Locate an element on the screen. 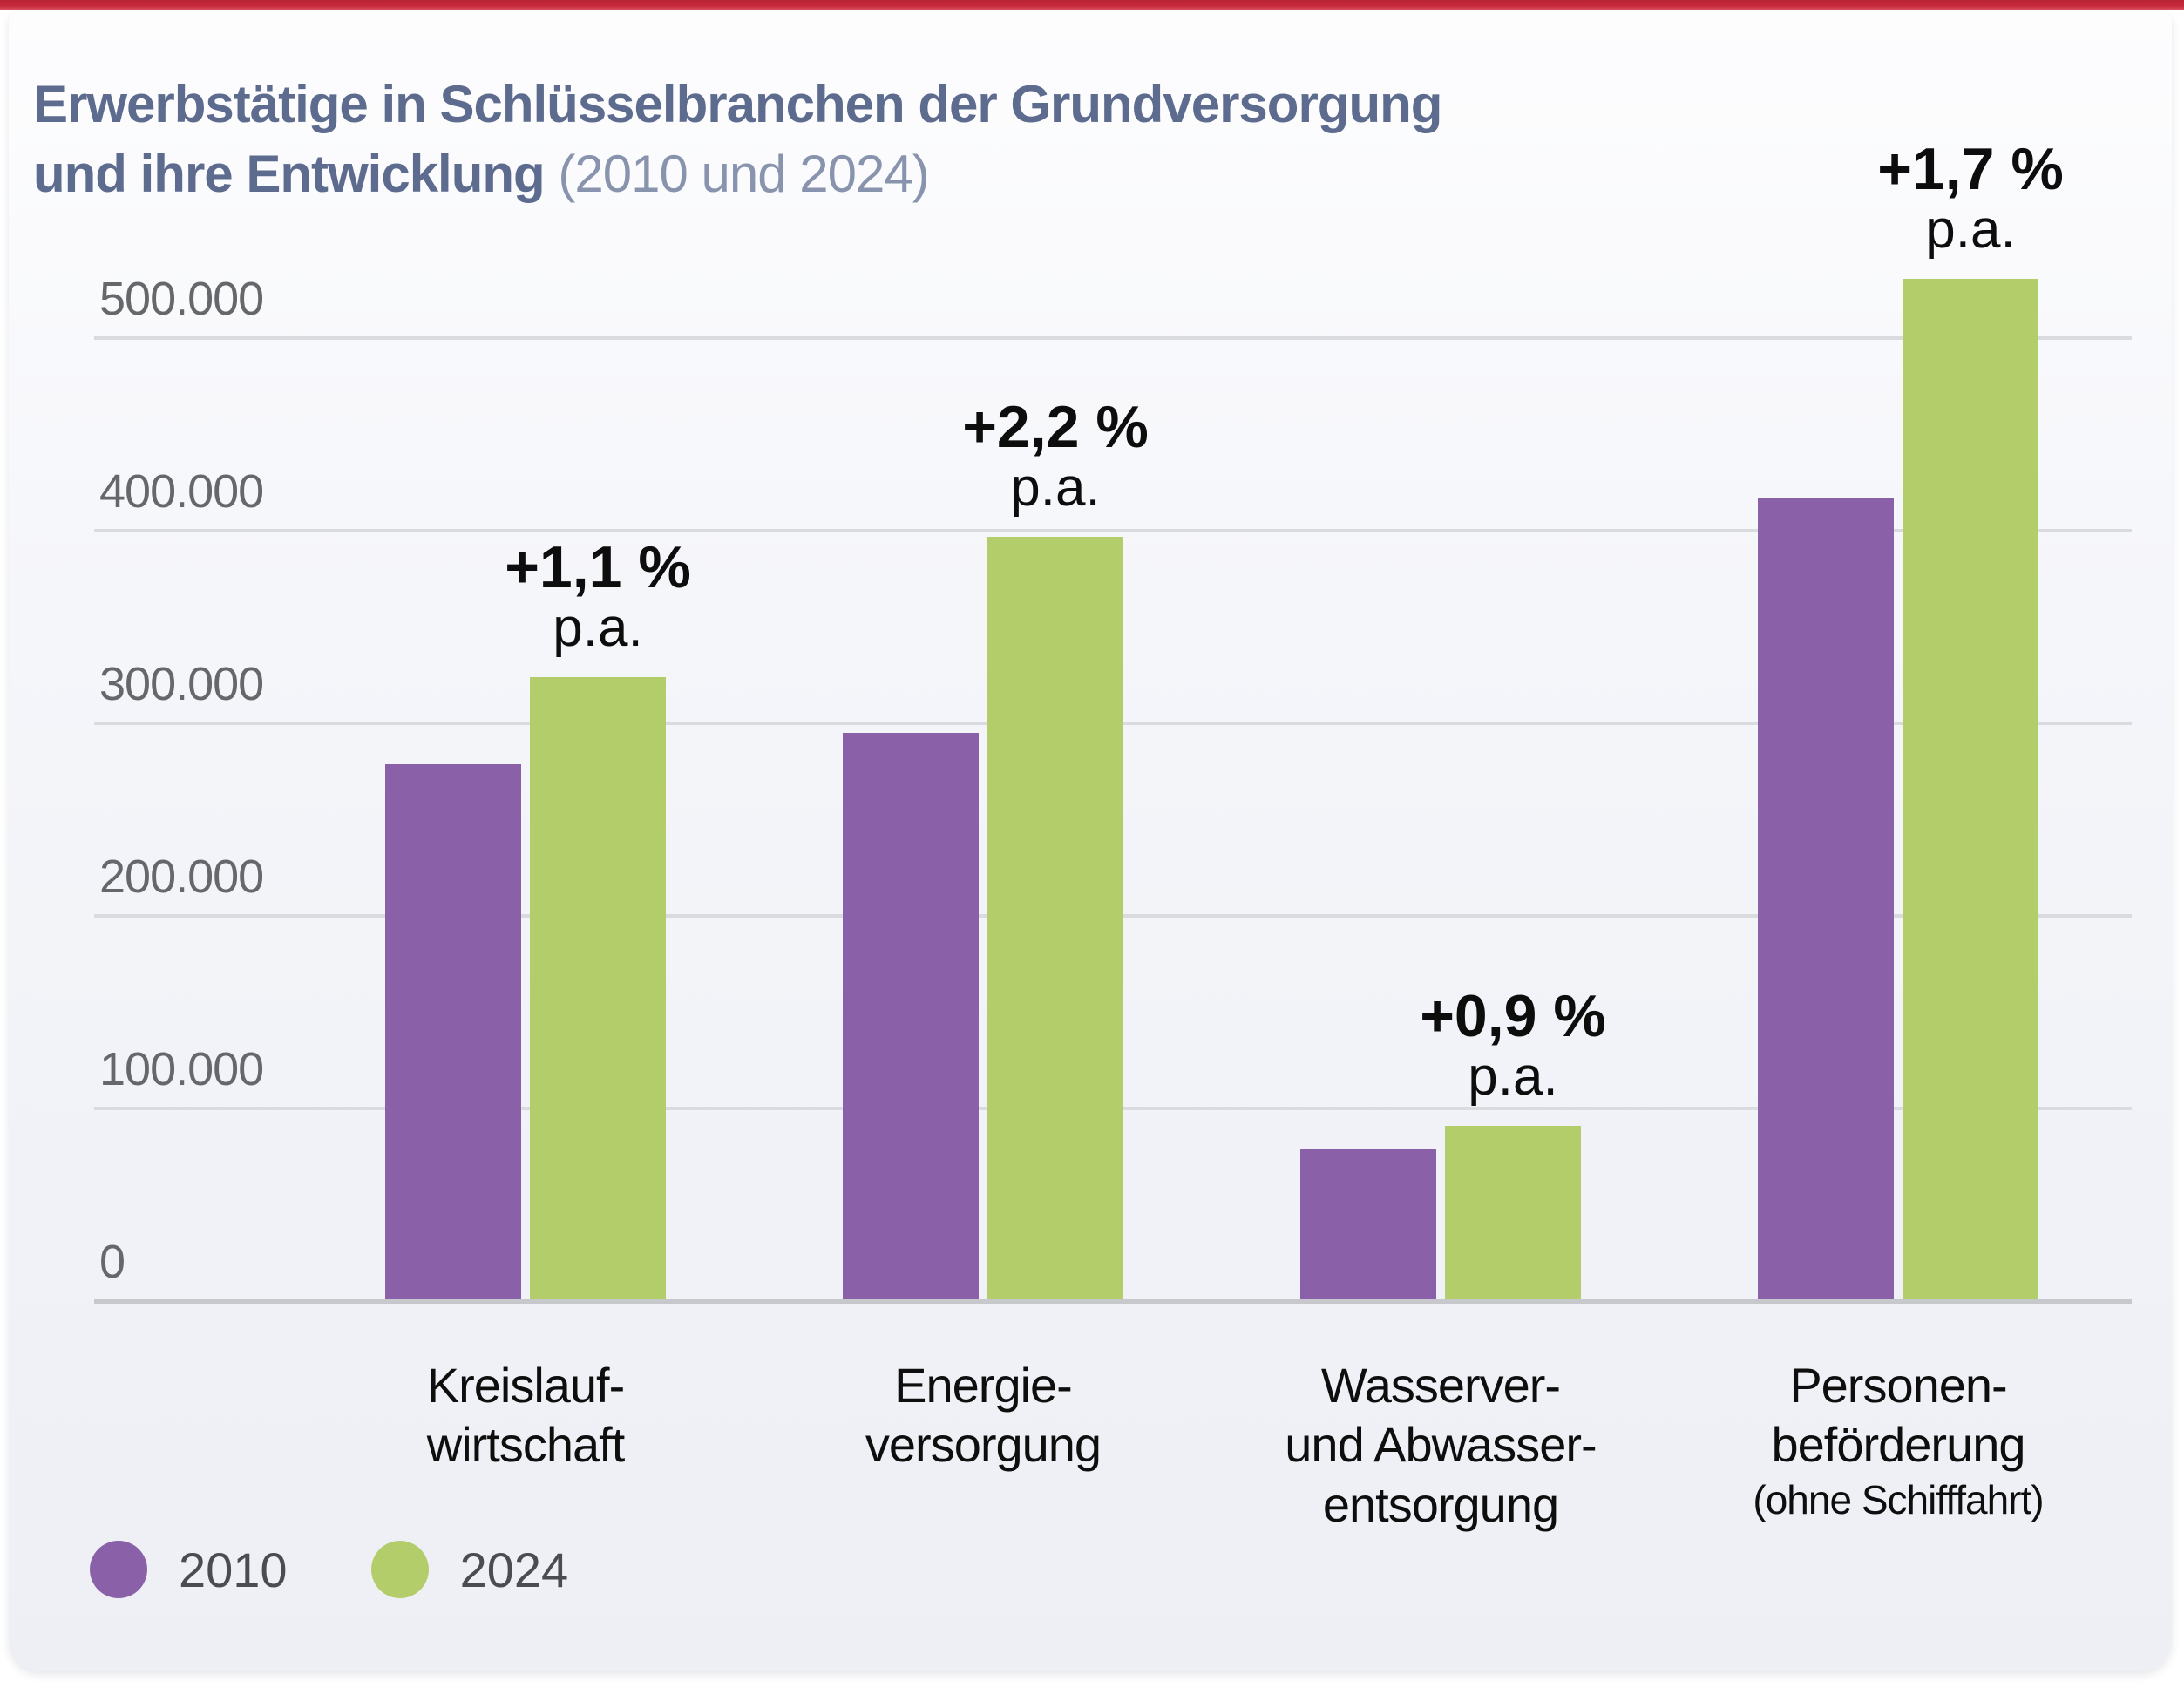  bar-2010-wasserentsorgung is located at coordinates (1368, 1224).